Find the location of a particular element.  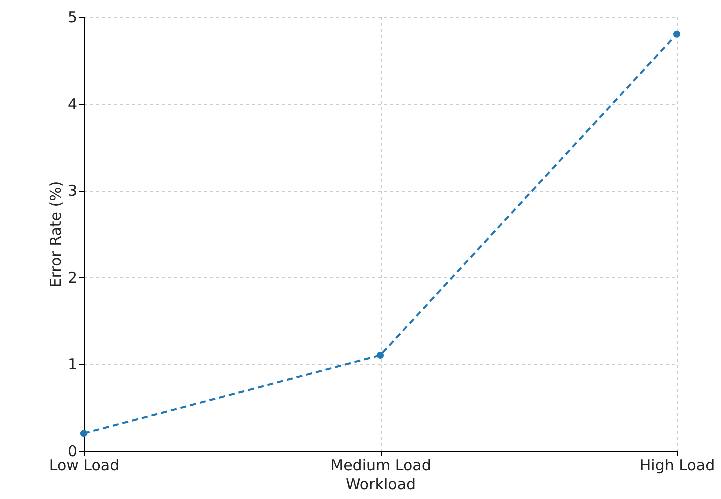

x-axis-title: Workload is located at coordinates (381, 485).